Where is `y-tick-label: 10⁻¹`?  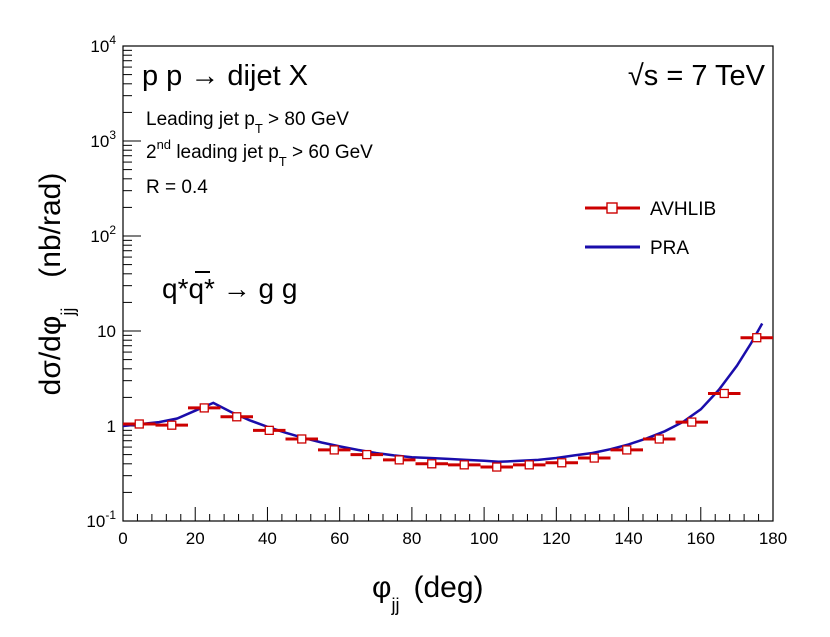 y-tick-label: 10⁻¹ is located at coordinates (101, 519).